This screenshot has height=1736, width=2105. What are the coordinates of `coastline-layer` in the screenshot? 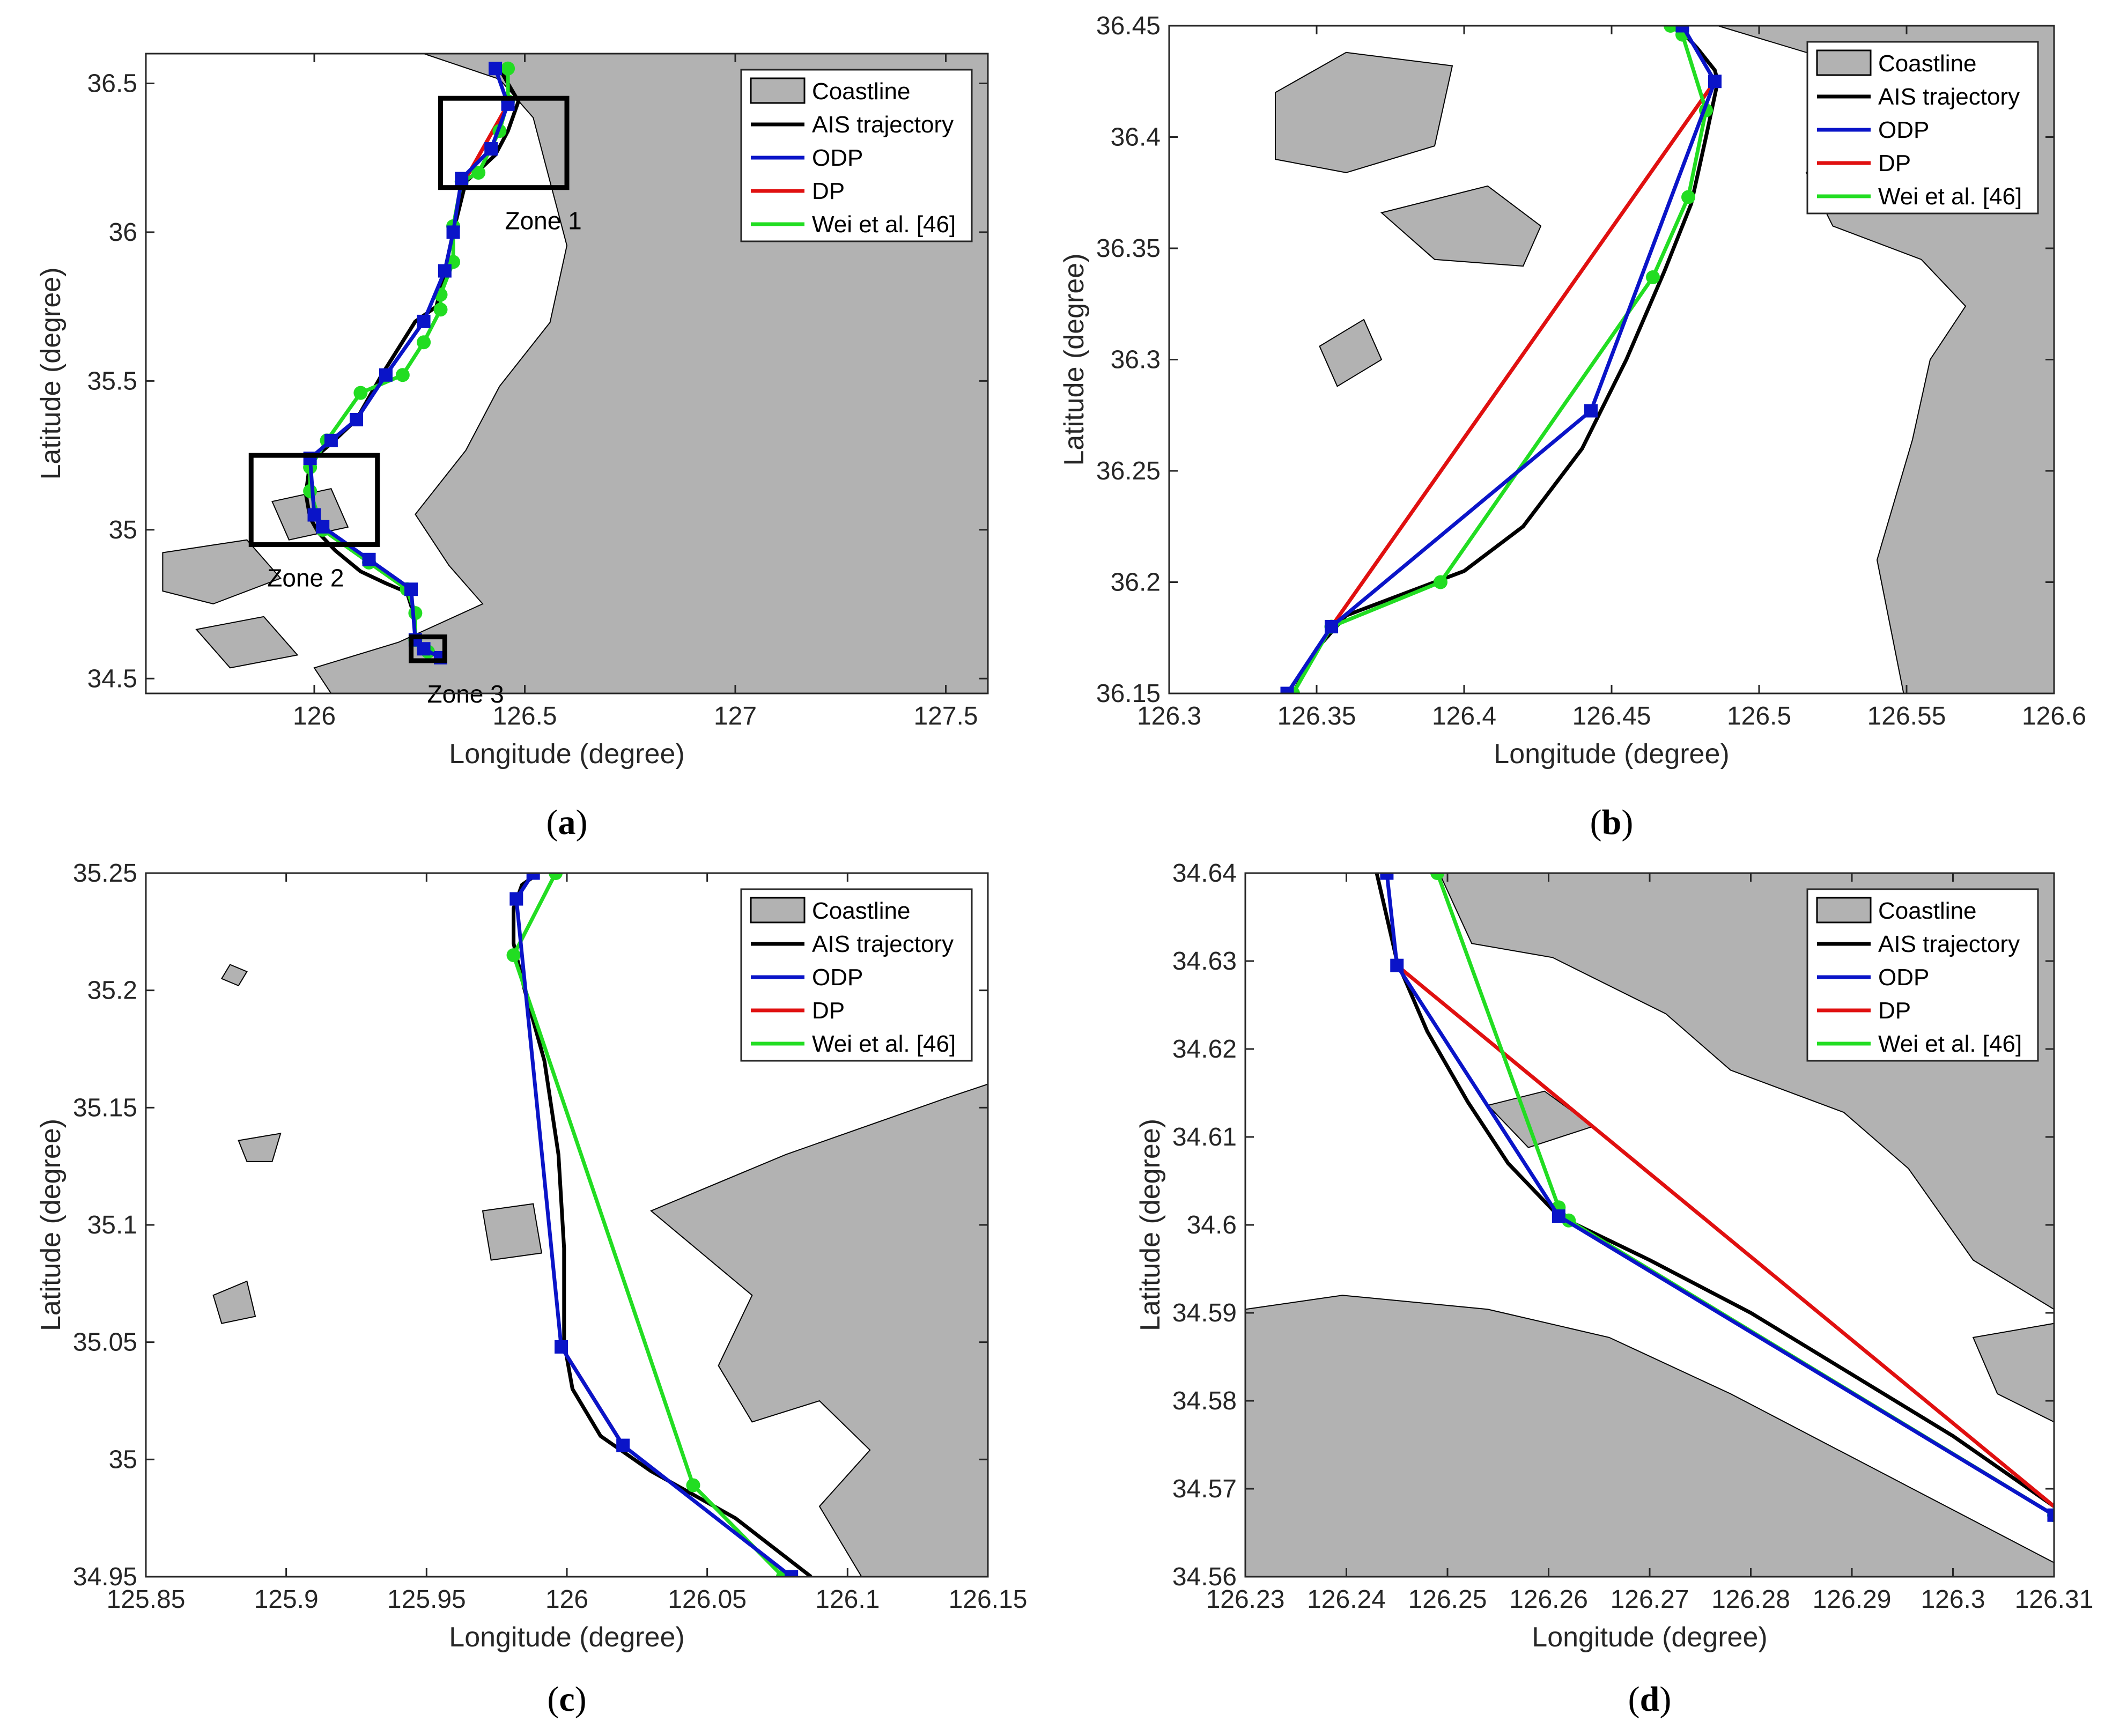 It's located at (600, 1270).